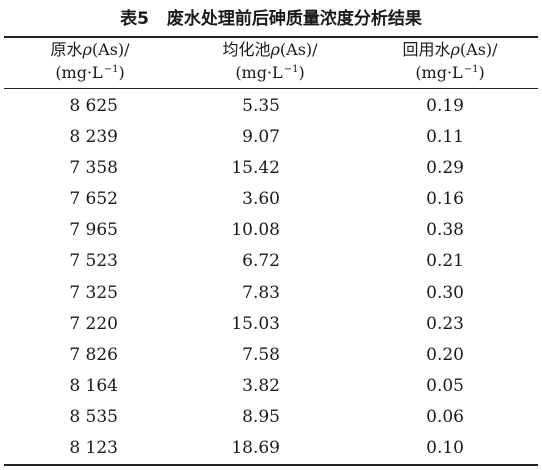  What do you see at coordinates (445, 137) in the screenshot?
I see `reuse-water-value: 0.11` at bounding box center [445, 137].